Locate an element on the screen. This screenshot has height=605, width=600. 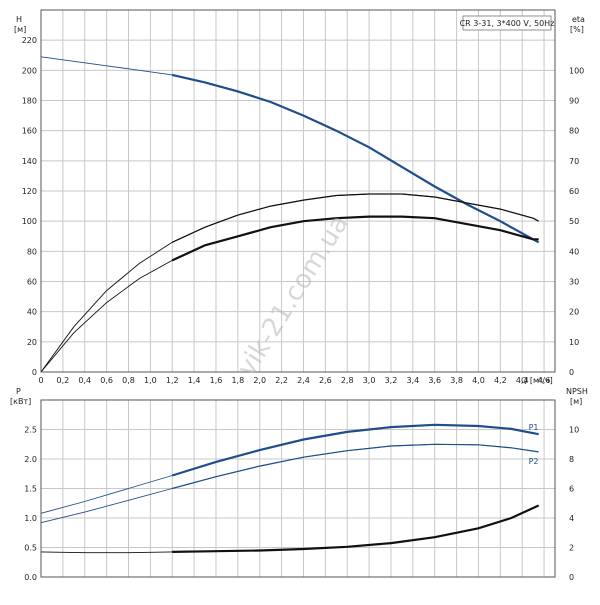
bottom-series-0-operating-line is located at coordinates (355, 450).